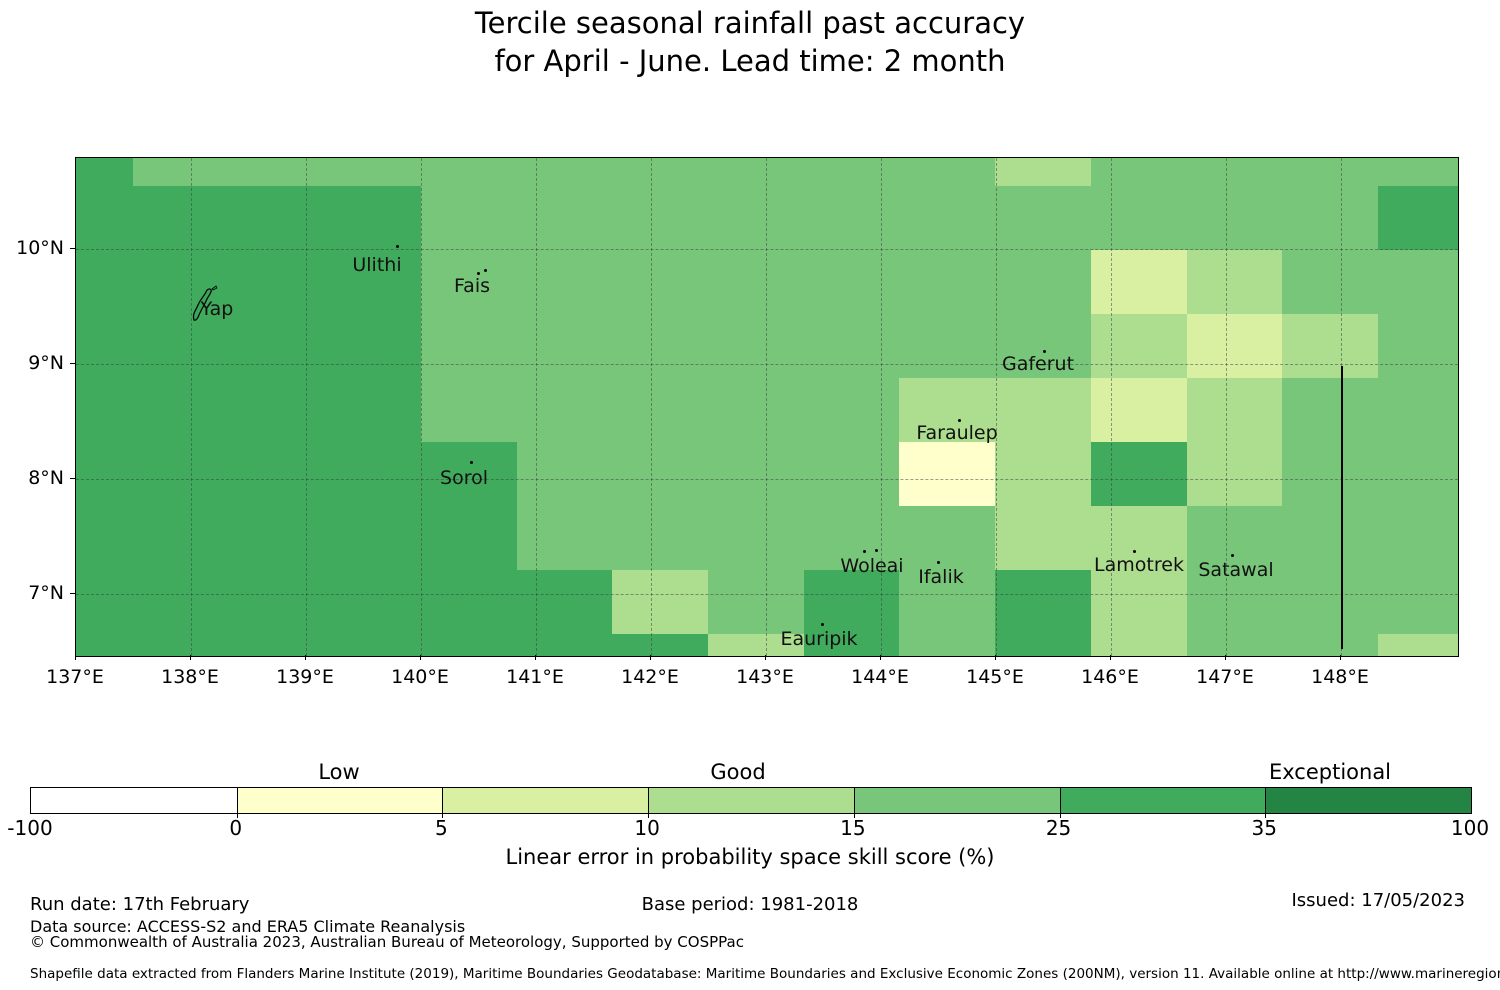  What do you see at coordinates (535, 677) in the screenshot?
I see `x-axis-tick-label: 141°E` at bounding box center [535, 677].